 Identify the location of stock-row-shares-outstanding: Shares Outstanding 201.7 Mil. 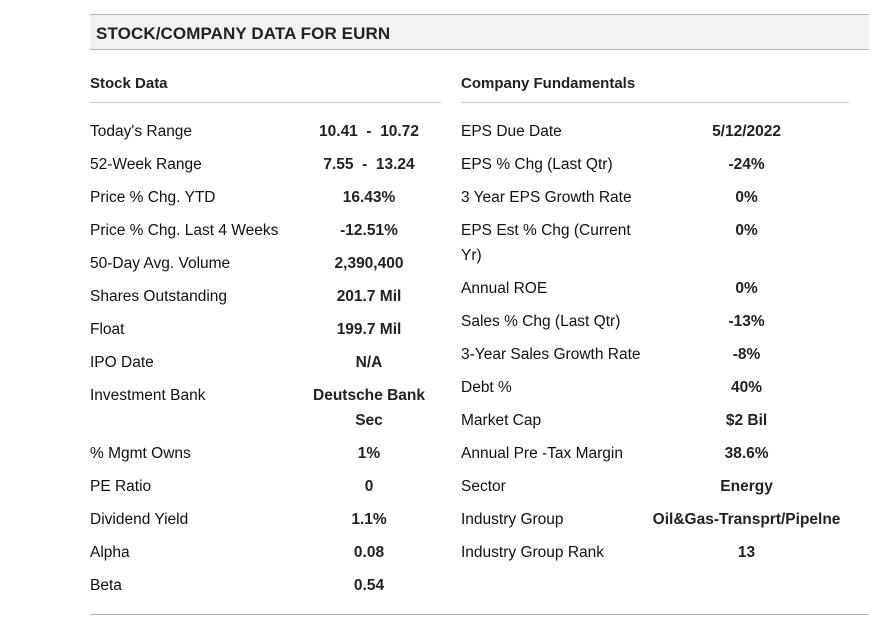
(265, 296).